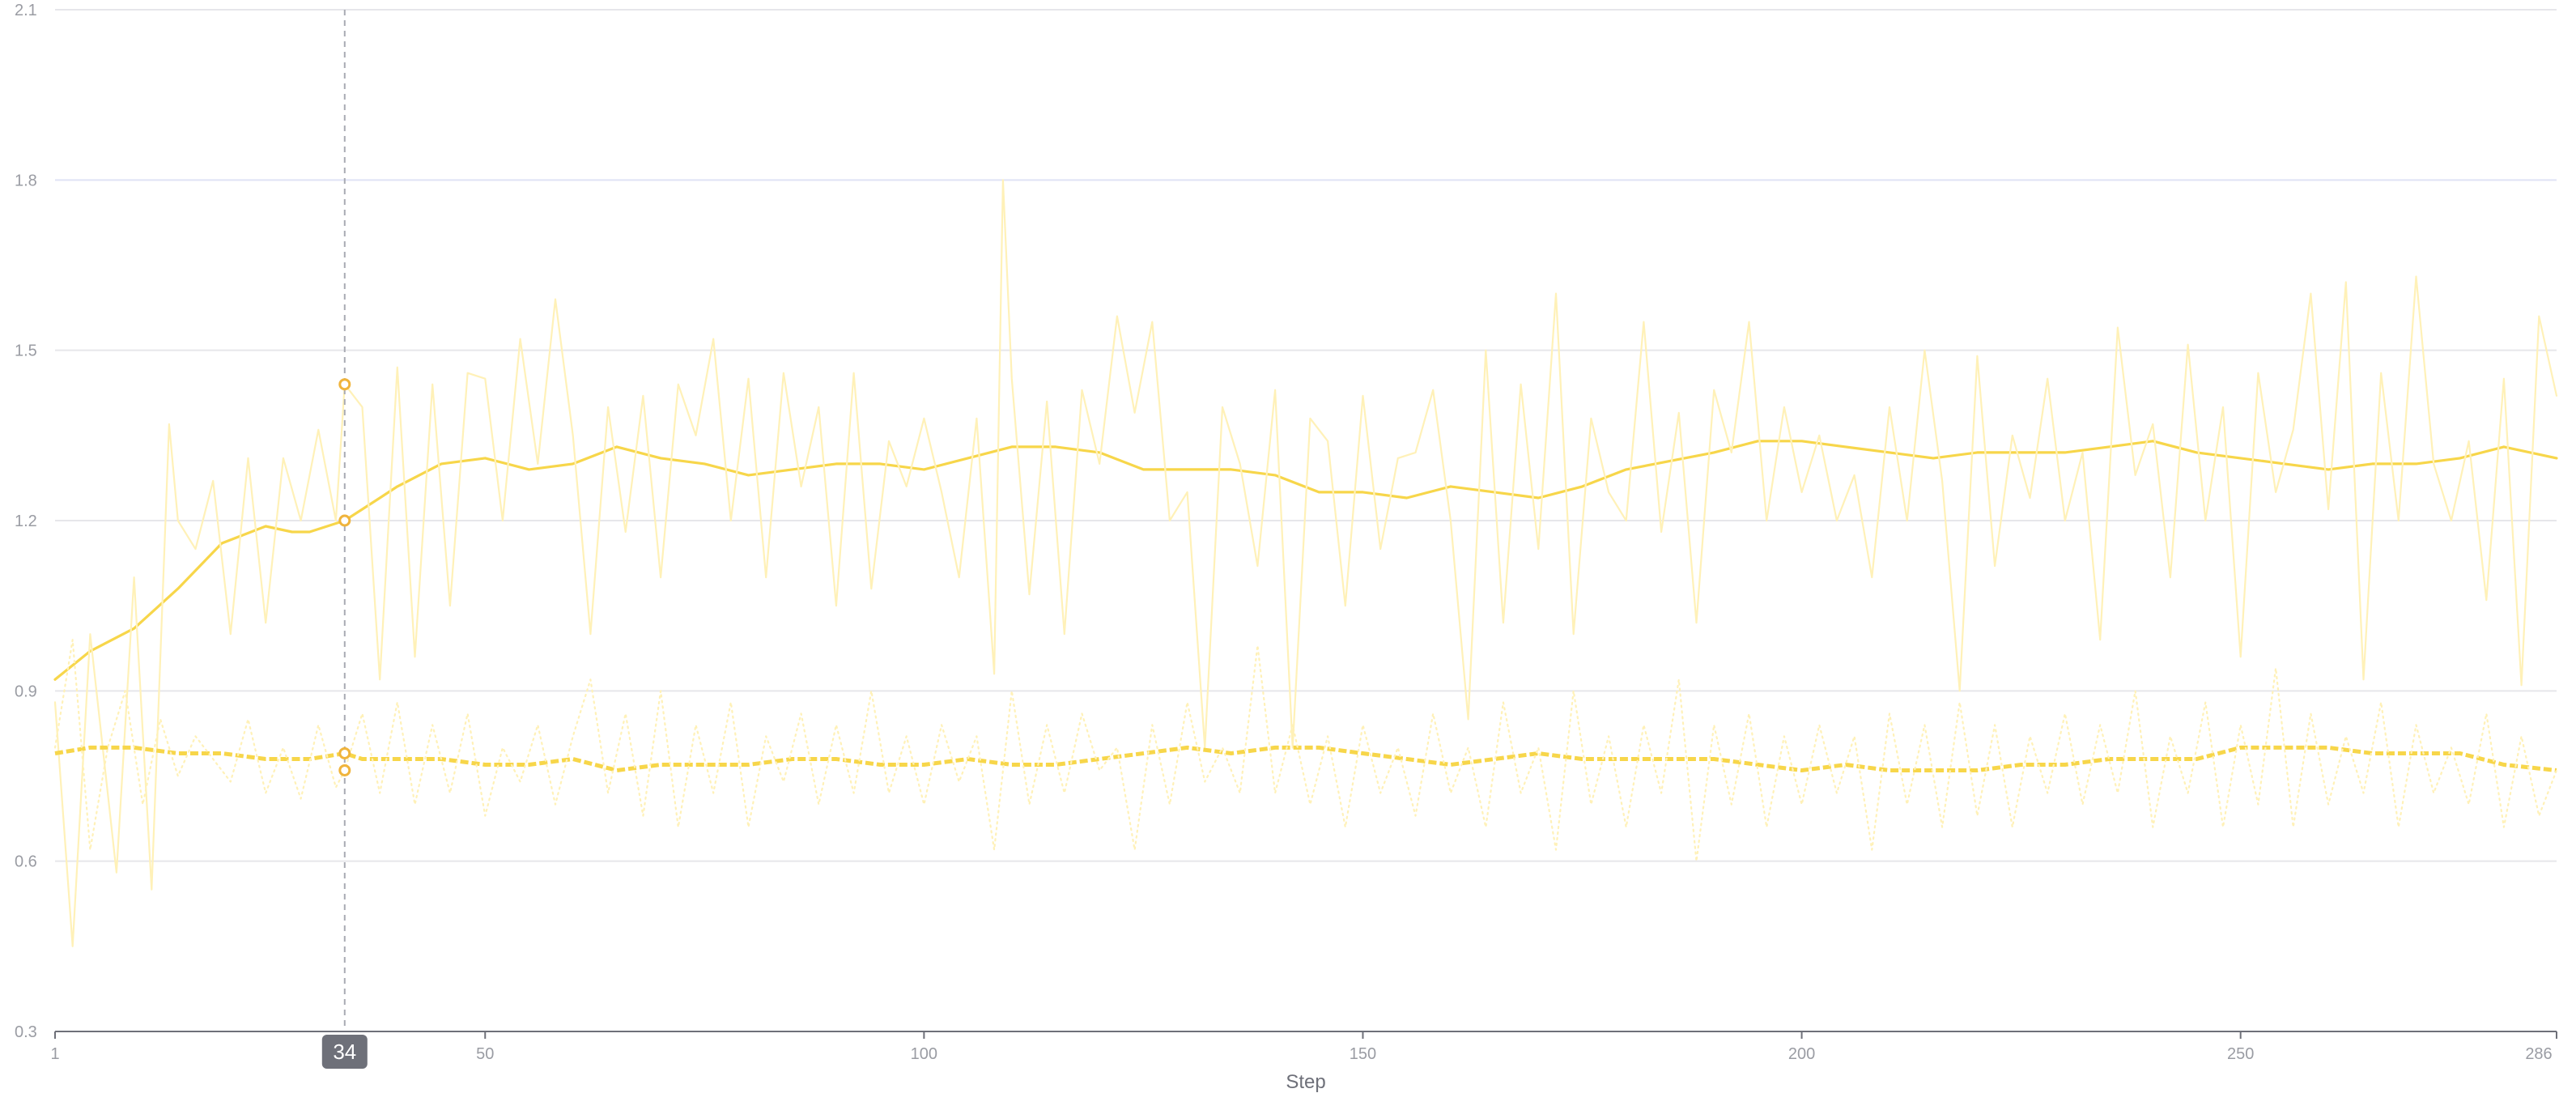 The width and height of the screenshot is (2576, 1093). Describe the element at coordinates (1305, 758) in the screenshot. I see `series-line-smoothed-dashed` at that location.